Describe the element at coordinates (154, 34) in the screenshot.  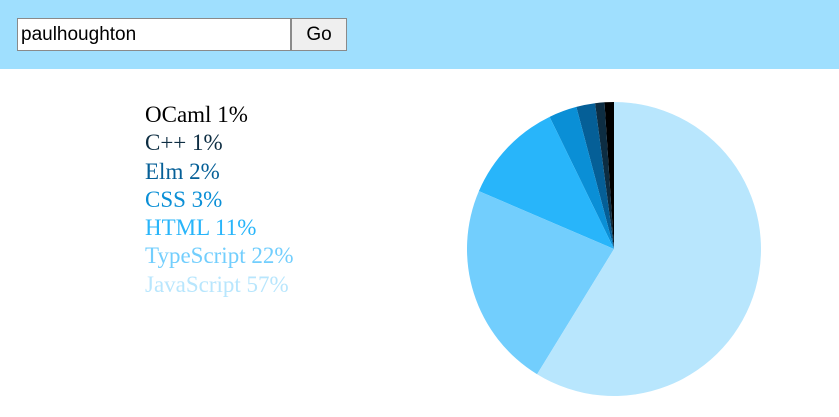
I see `username-search-input` at that location.